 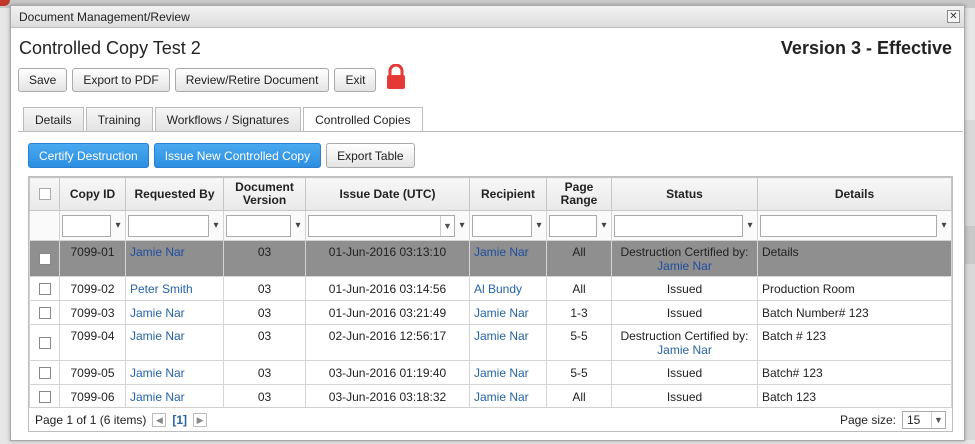 I want to click on tab-workflows-signatures: Workflows / Signatures, so click(x=228, y=119).